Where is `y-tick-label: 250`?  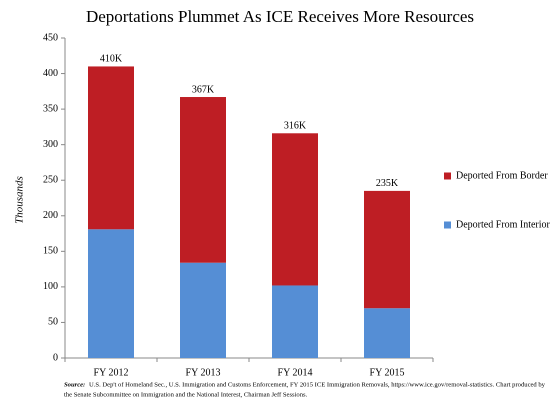 y-tick-label: 250 is located at coordinates (50, 180).